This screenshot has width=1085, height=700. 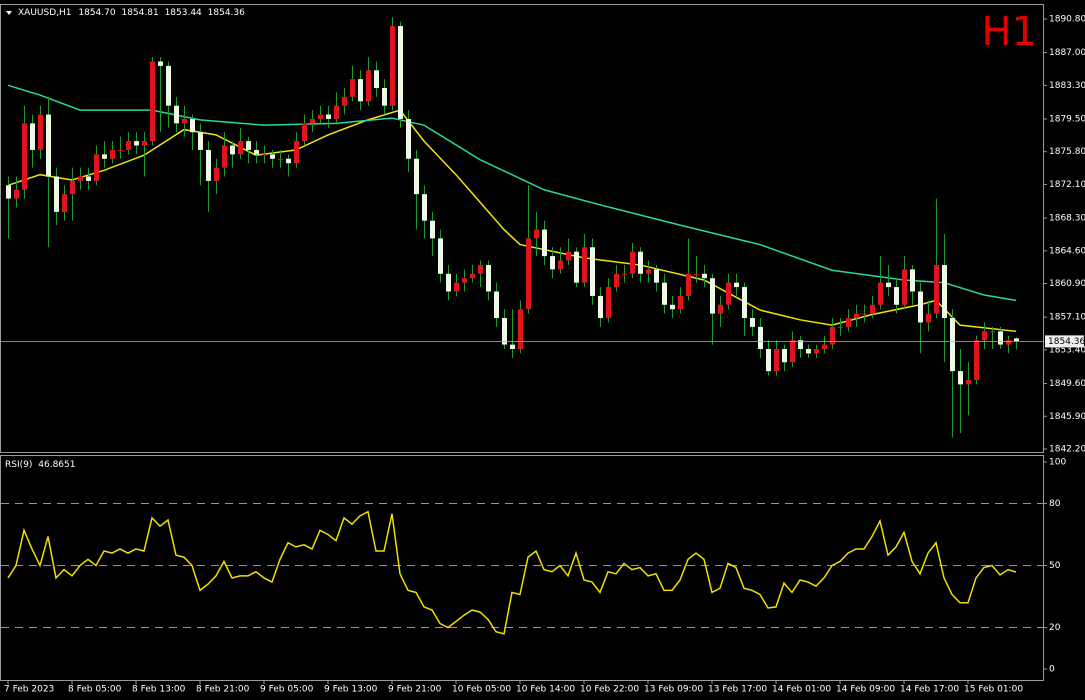 What do you see at coordinates (415, 690) in the screenshot?
I see `x-tick-label: 9 Feb 21:00` at bounding box center [415, 690].